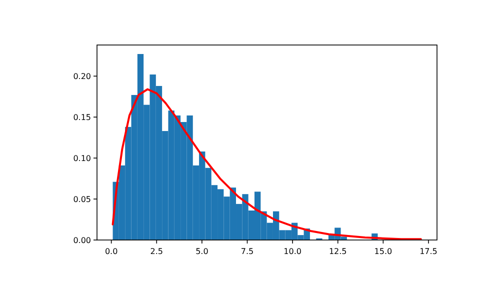 The height and width of the screenshot is (300, 485). I want to click on x-tick-label: 7.5, so click(247, 251).